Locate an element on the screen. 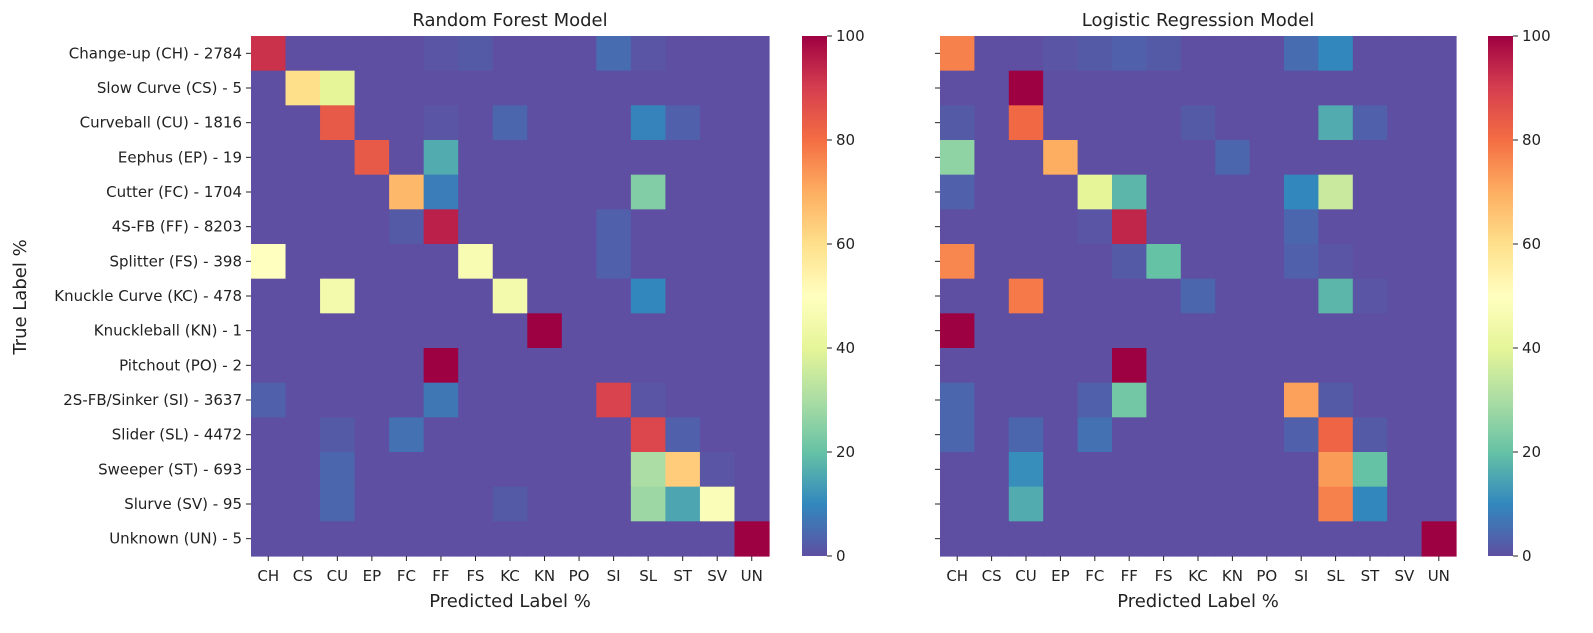 The height and width of the screenshot is (633, 1593). y-tick-label: Knuckleball (KN) - 1 is located at coordinates (168, 331).